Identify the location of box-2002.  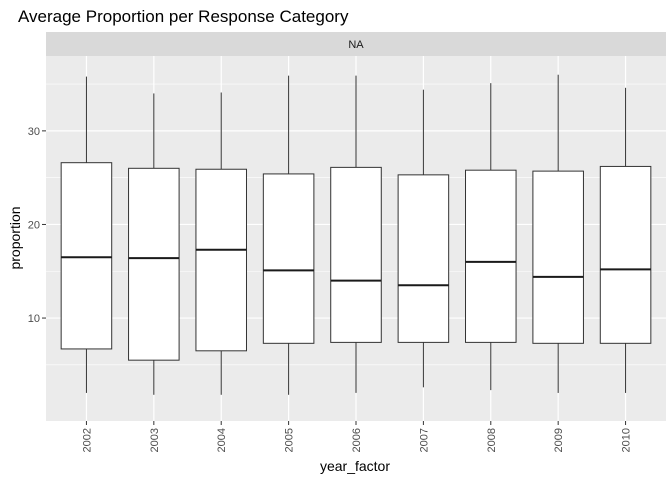
(86, 234).